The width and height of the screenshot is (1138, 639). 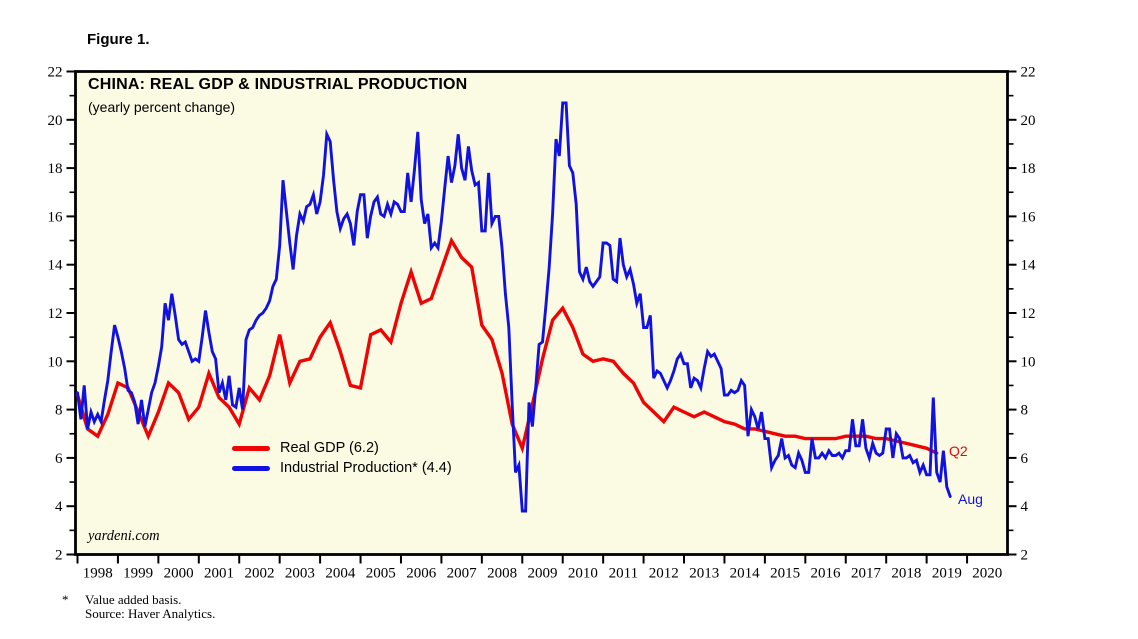 What do you see at coordinates (421, 574) in the screenshot?
I see `svg-text: 2006` at bounding box center [421, 574].